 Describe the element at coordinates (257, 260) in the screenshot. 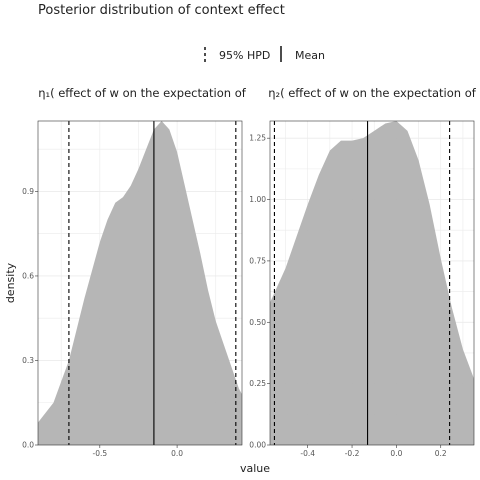

I see `panel-2-y-tick-label: 0.75` at that location.